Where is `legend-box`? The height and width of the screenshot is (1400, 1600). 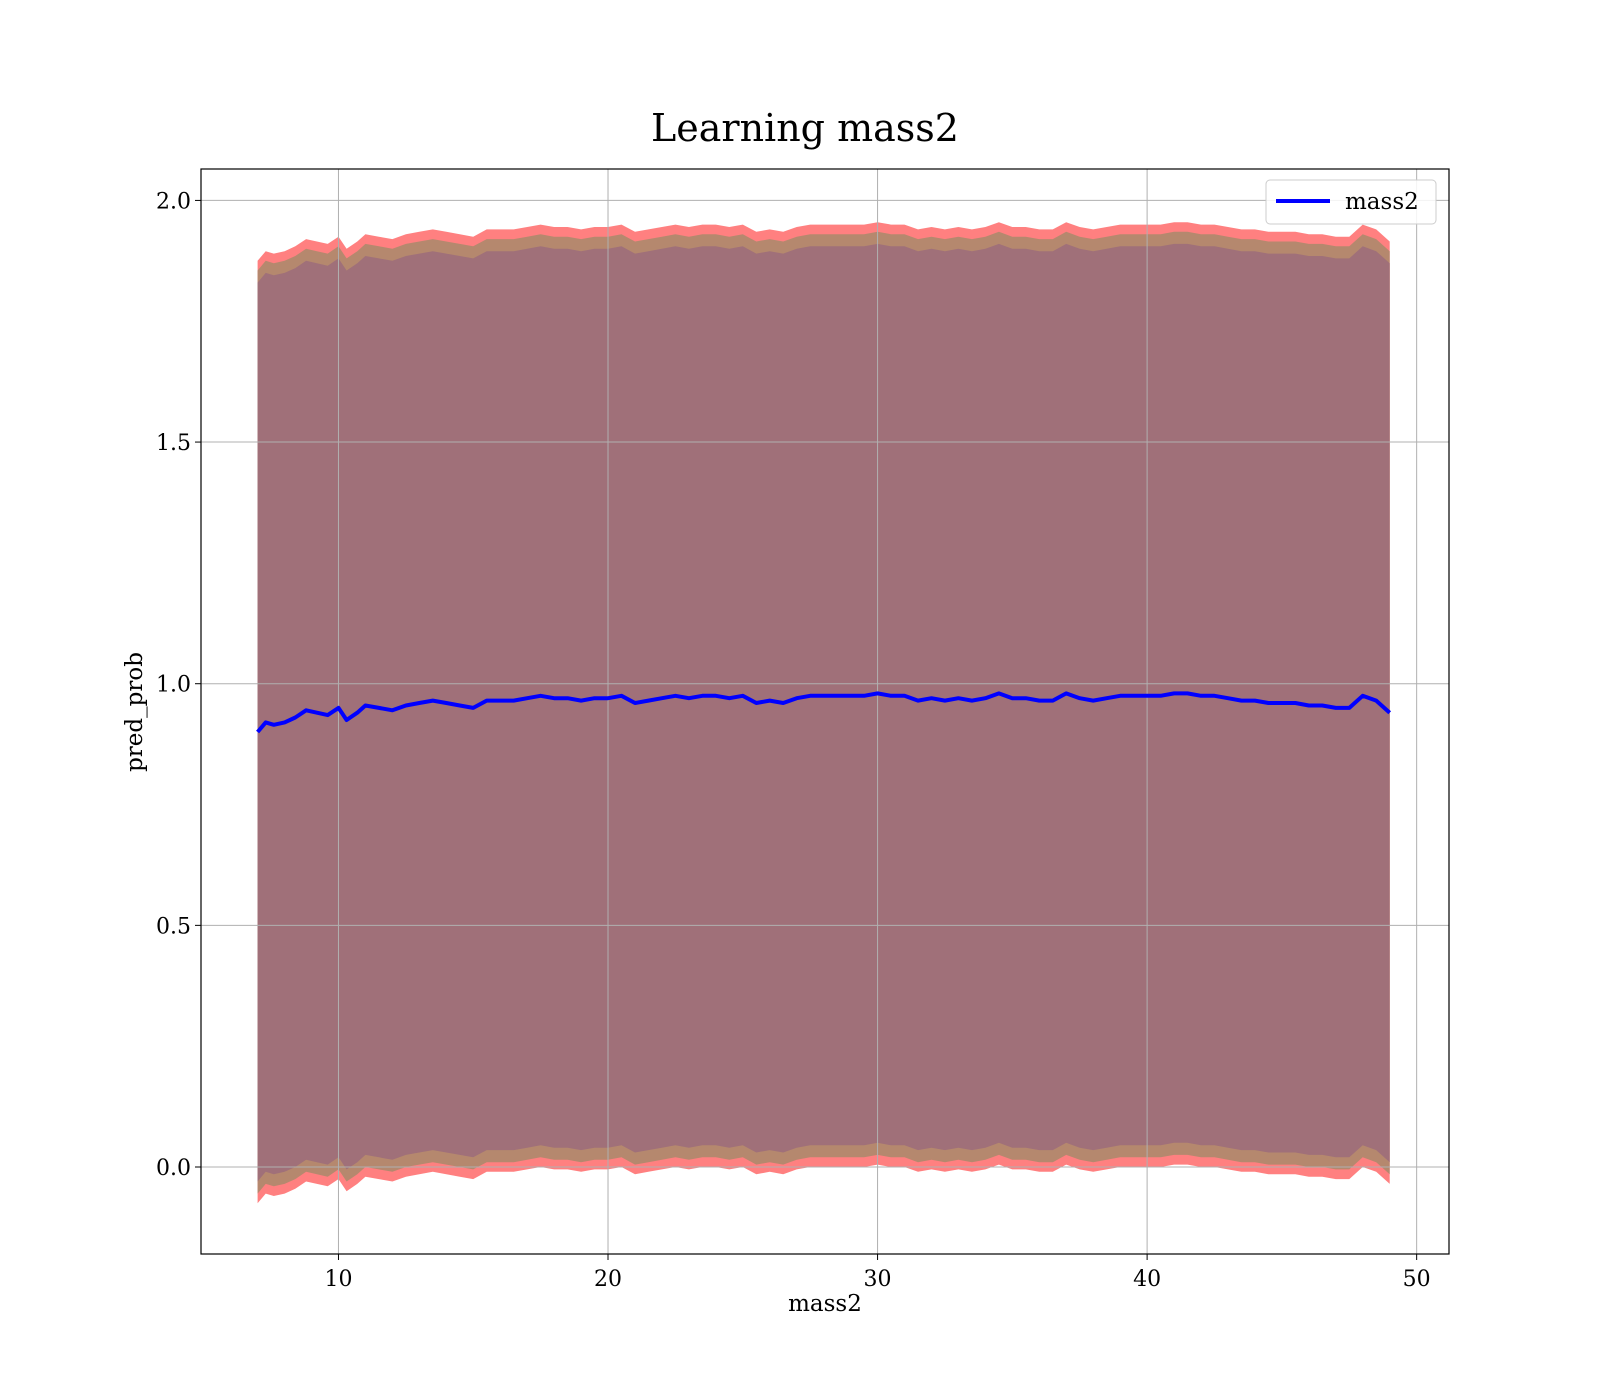 legend-box is located at coordinates (1351, 202).